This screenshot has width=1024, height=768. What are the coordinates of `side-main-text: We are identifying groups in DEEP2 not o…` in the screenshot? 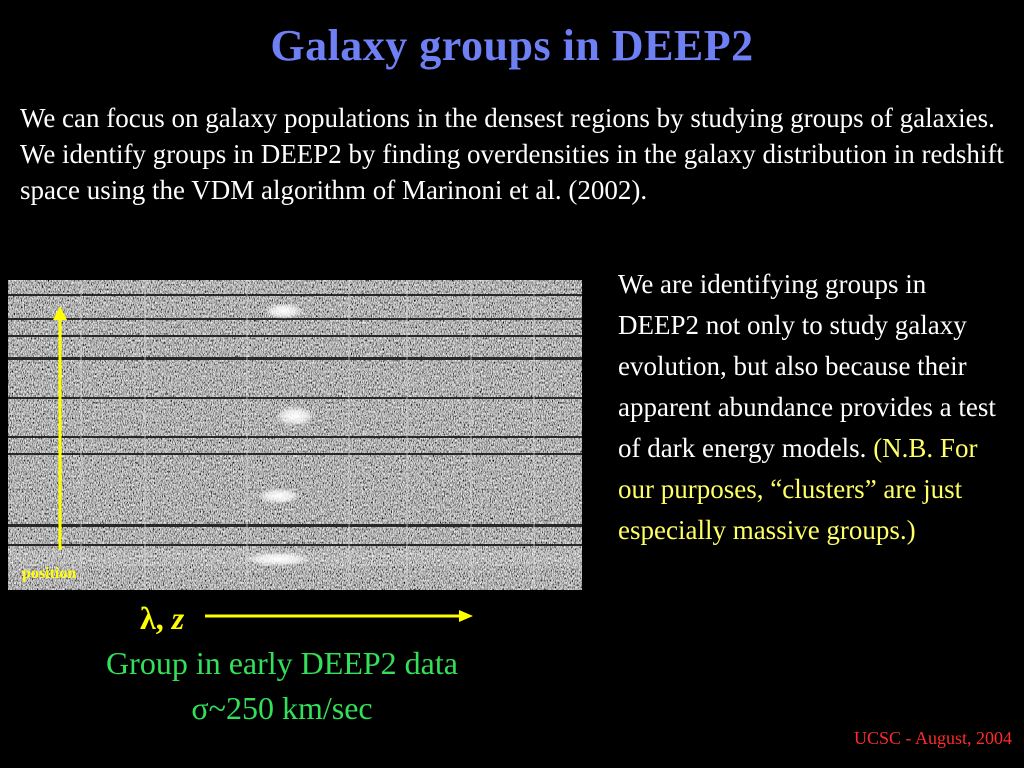 It's located at (807, 366).